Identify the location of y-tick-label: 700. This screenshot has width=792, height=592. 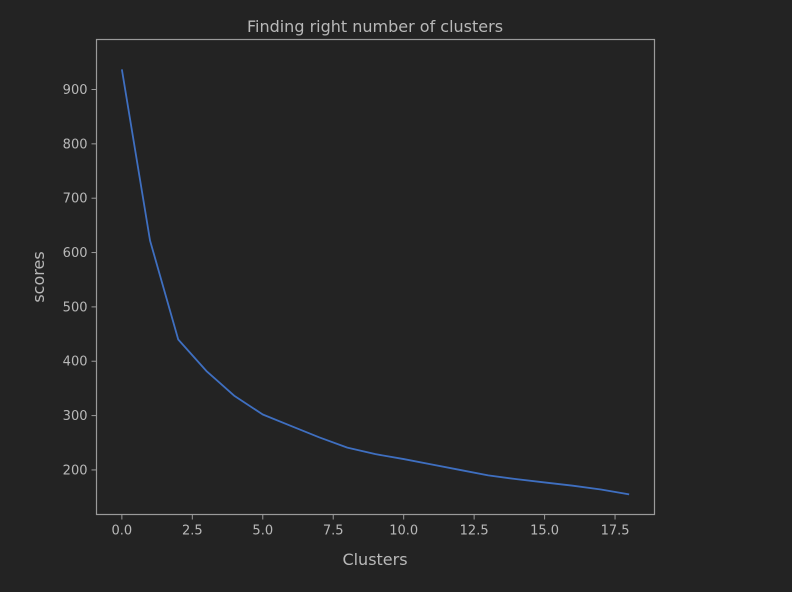
(75, 199).